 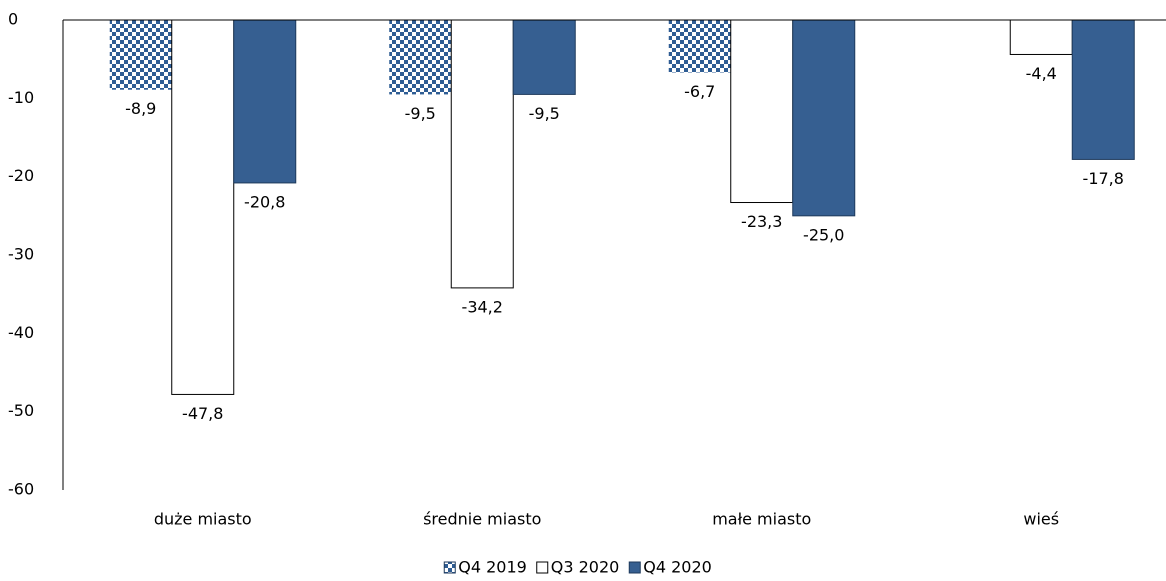 What do you see at coordinates (482, 306) in the screenshot?
I see `data-label: -34,2` at bounding box center [482, 306].